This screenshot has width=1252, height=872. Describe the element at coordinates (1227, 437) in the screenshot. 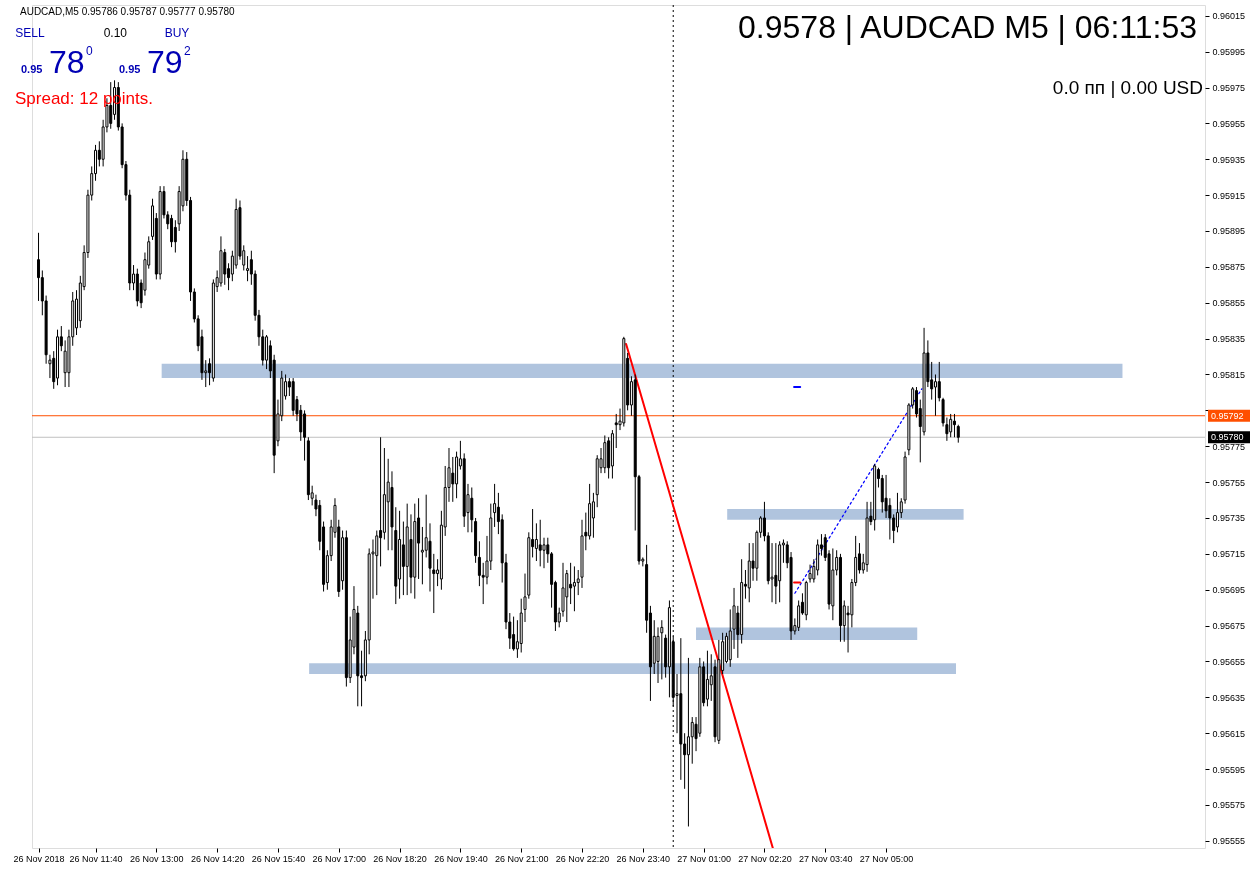

I see `ref-line-label: 0.95780` at that location.